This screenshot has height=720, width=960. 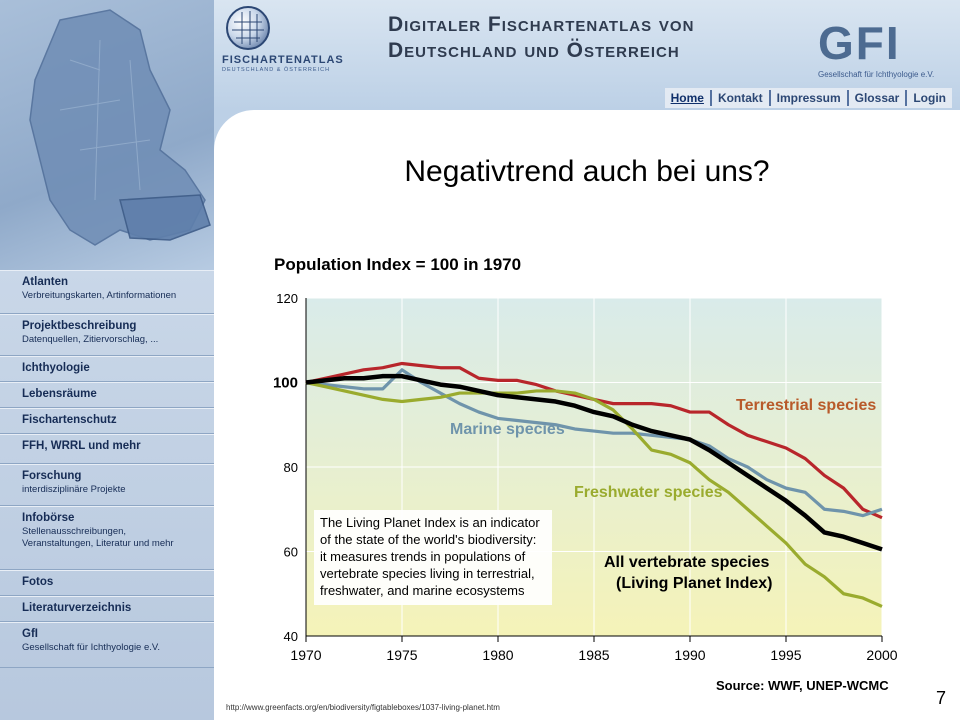 What do you see at coordinates (534, 50) in the screenshot?
I see `site-title-line2: Deutschland und Österreich` at bounding box center [534, 50].